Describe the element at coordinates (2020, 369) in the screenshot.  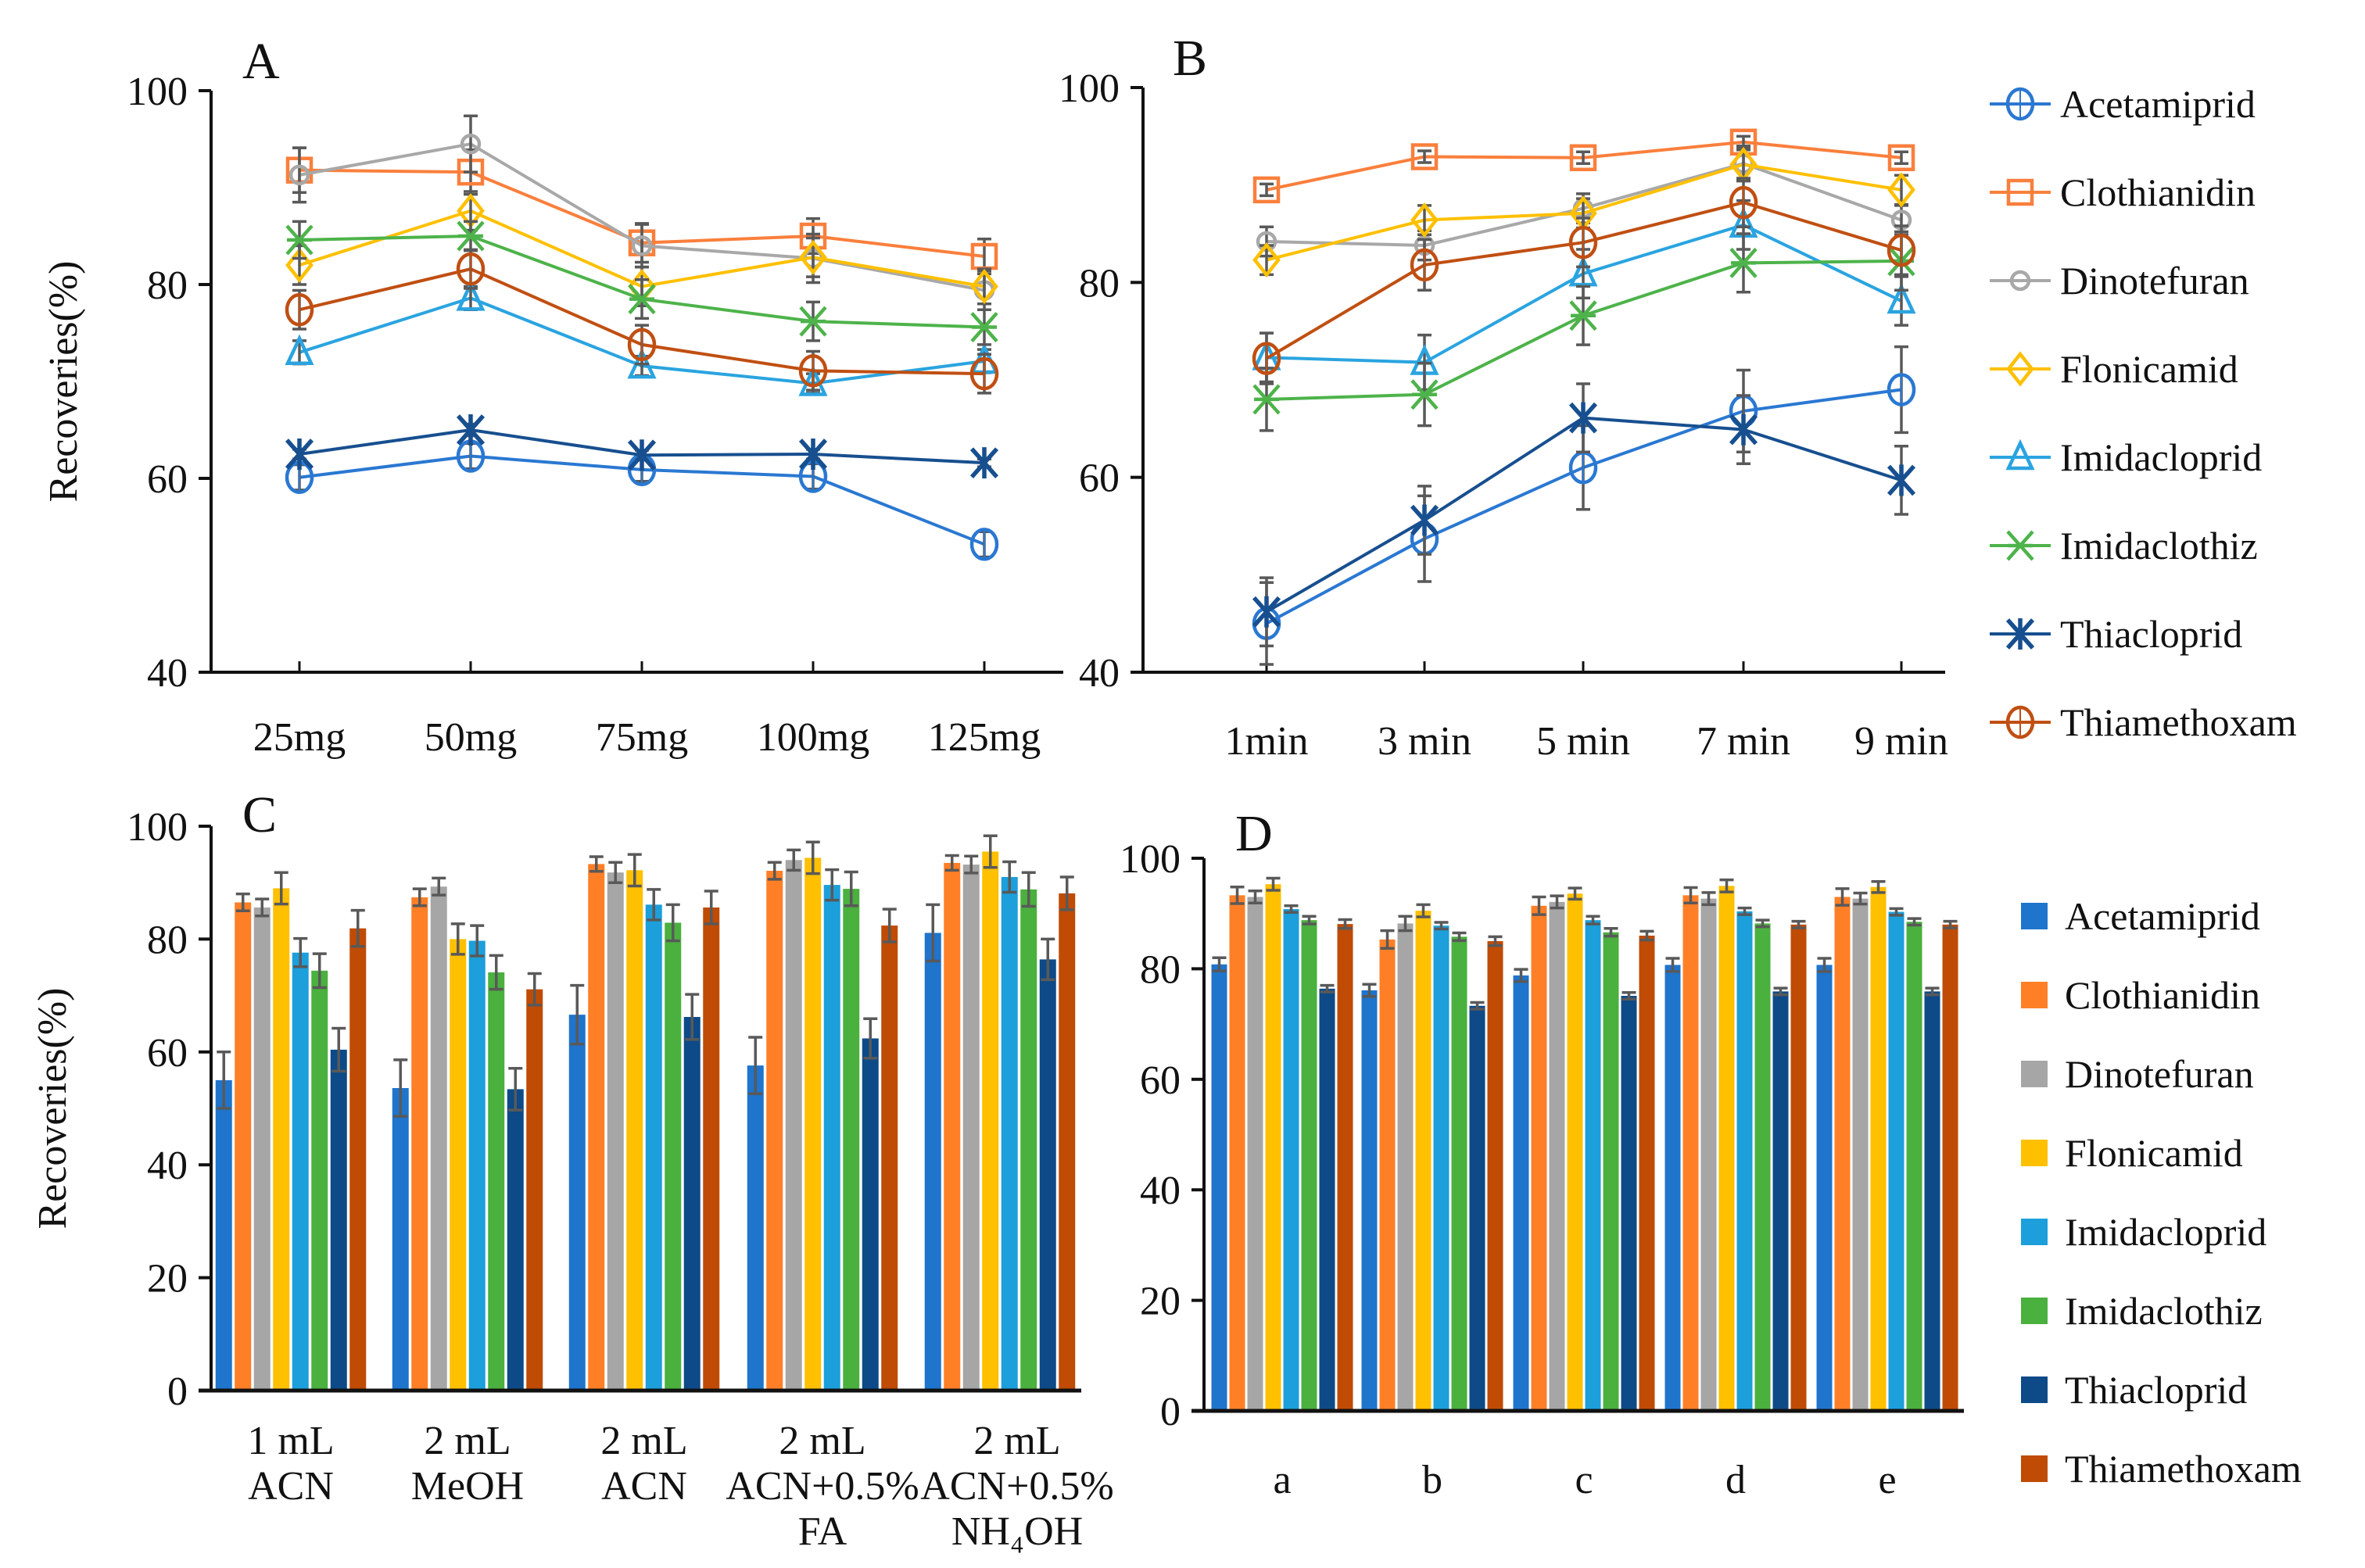
I see `legend-marker-icon` at that location.